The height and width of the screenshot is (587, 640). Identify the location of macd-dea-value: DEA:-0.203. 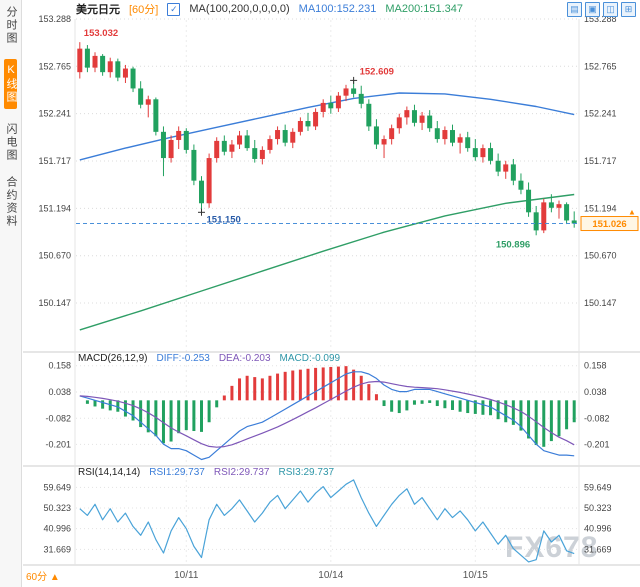
(244, 358).